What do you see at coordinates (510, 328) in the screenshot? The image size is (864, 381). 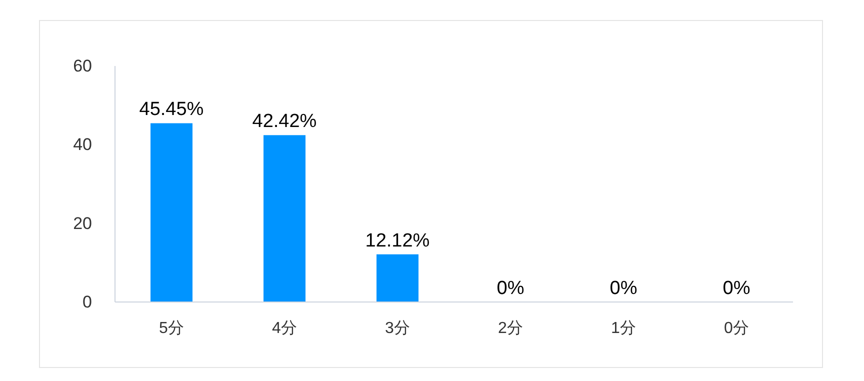 I see `x-tick-label: 2分` at bounding box center [510, 328].